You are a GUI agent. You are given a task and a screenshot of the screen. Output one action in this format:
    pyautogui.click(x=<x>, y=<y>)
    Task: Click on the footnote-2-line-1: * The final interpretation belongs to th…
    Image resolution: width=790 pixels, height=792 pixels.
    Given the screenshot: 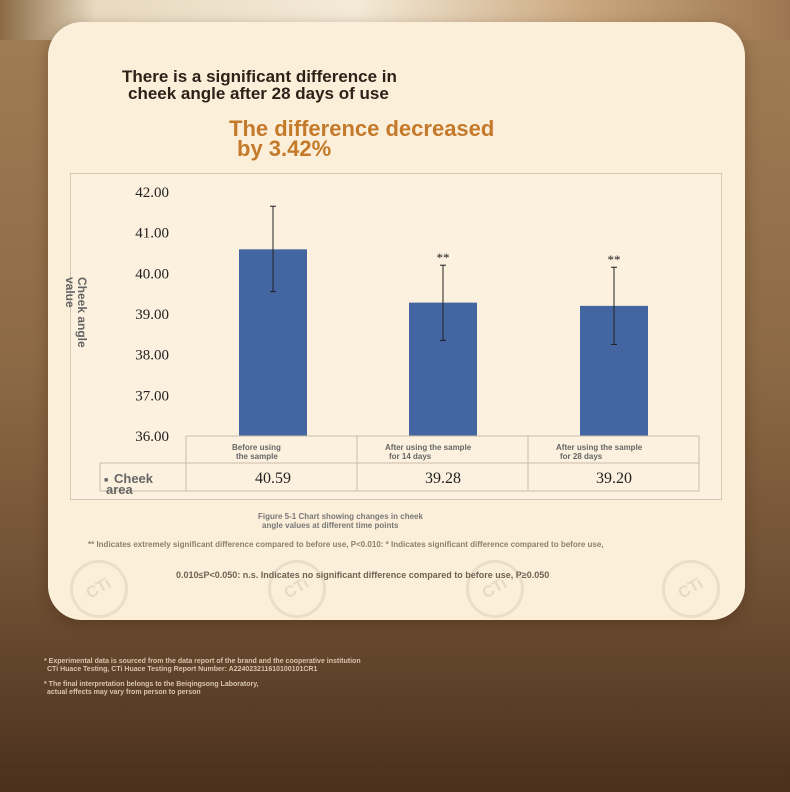 What is the action you would take?
    pyautogui.click(x=151, y=684)
    